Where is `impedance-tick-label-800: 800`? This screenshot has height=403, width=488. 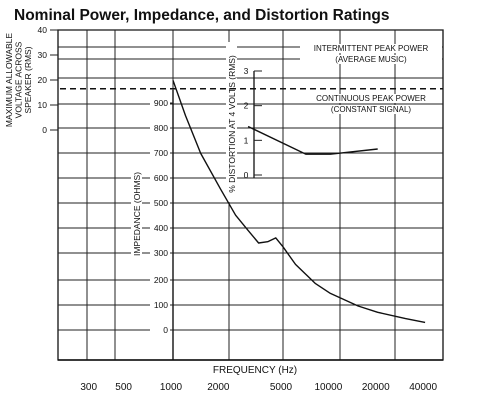
impedance-tick-label-800: 800 is located at coordinates (161, 128).